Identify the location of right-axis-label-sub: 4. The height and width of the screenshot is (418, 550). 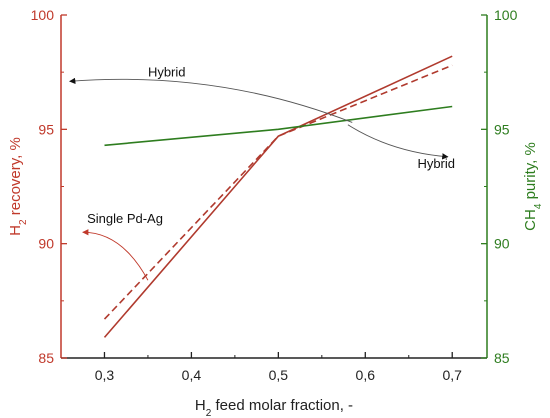
(538, 206).